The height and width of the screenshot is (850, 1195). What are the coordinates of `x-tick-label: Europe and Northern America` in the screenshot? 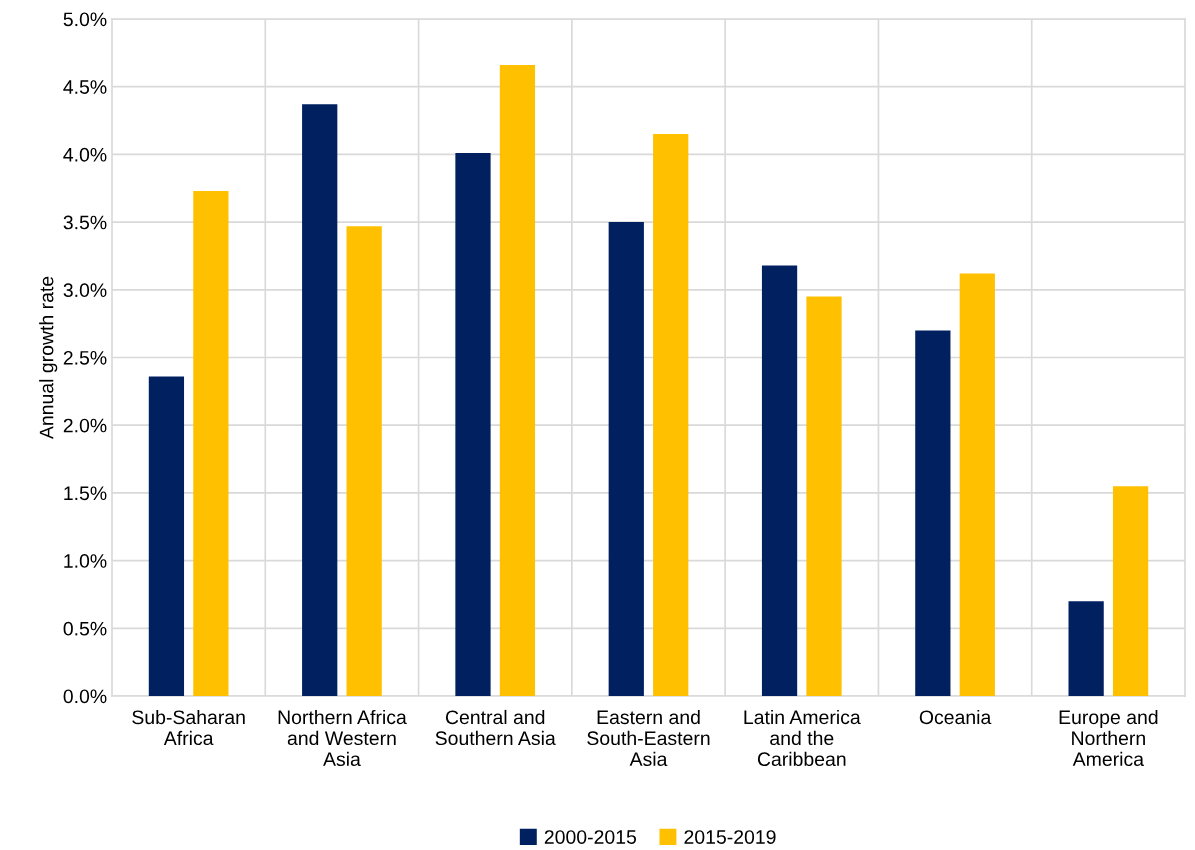 It's located at (1108, 738).